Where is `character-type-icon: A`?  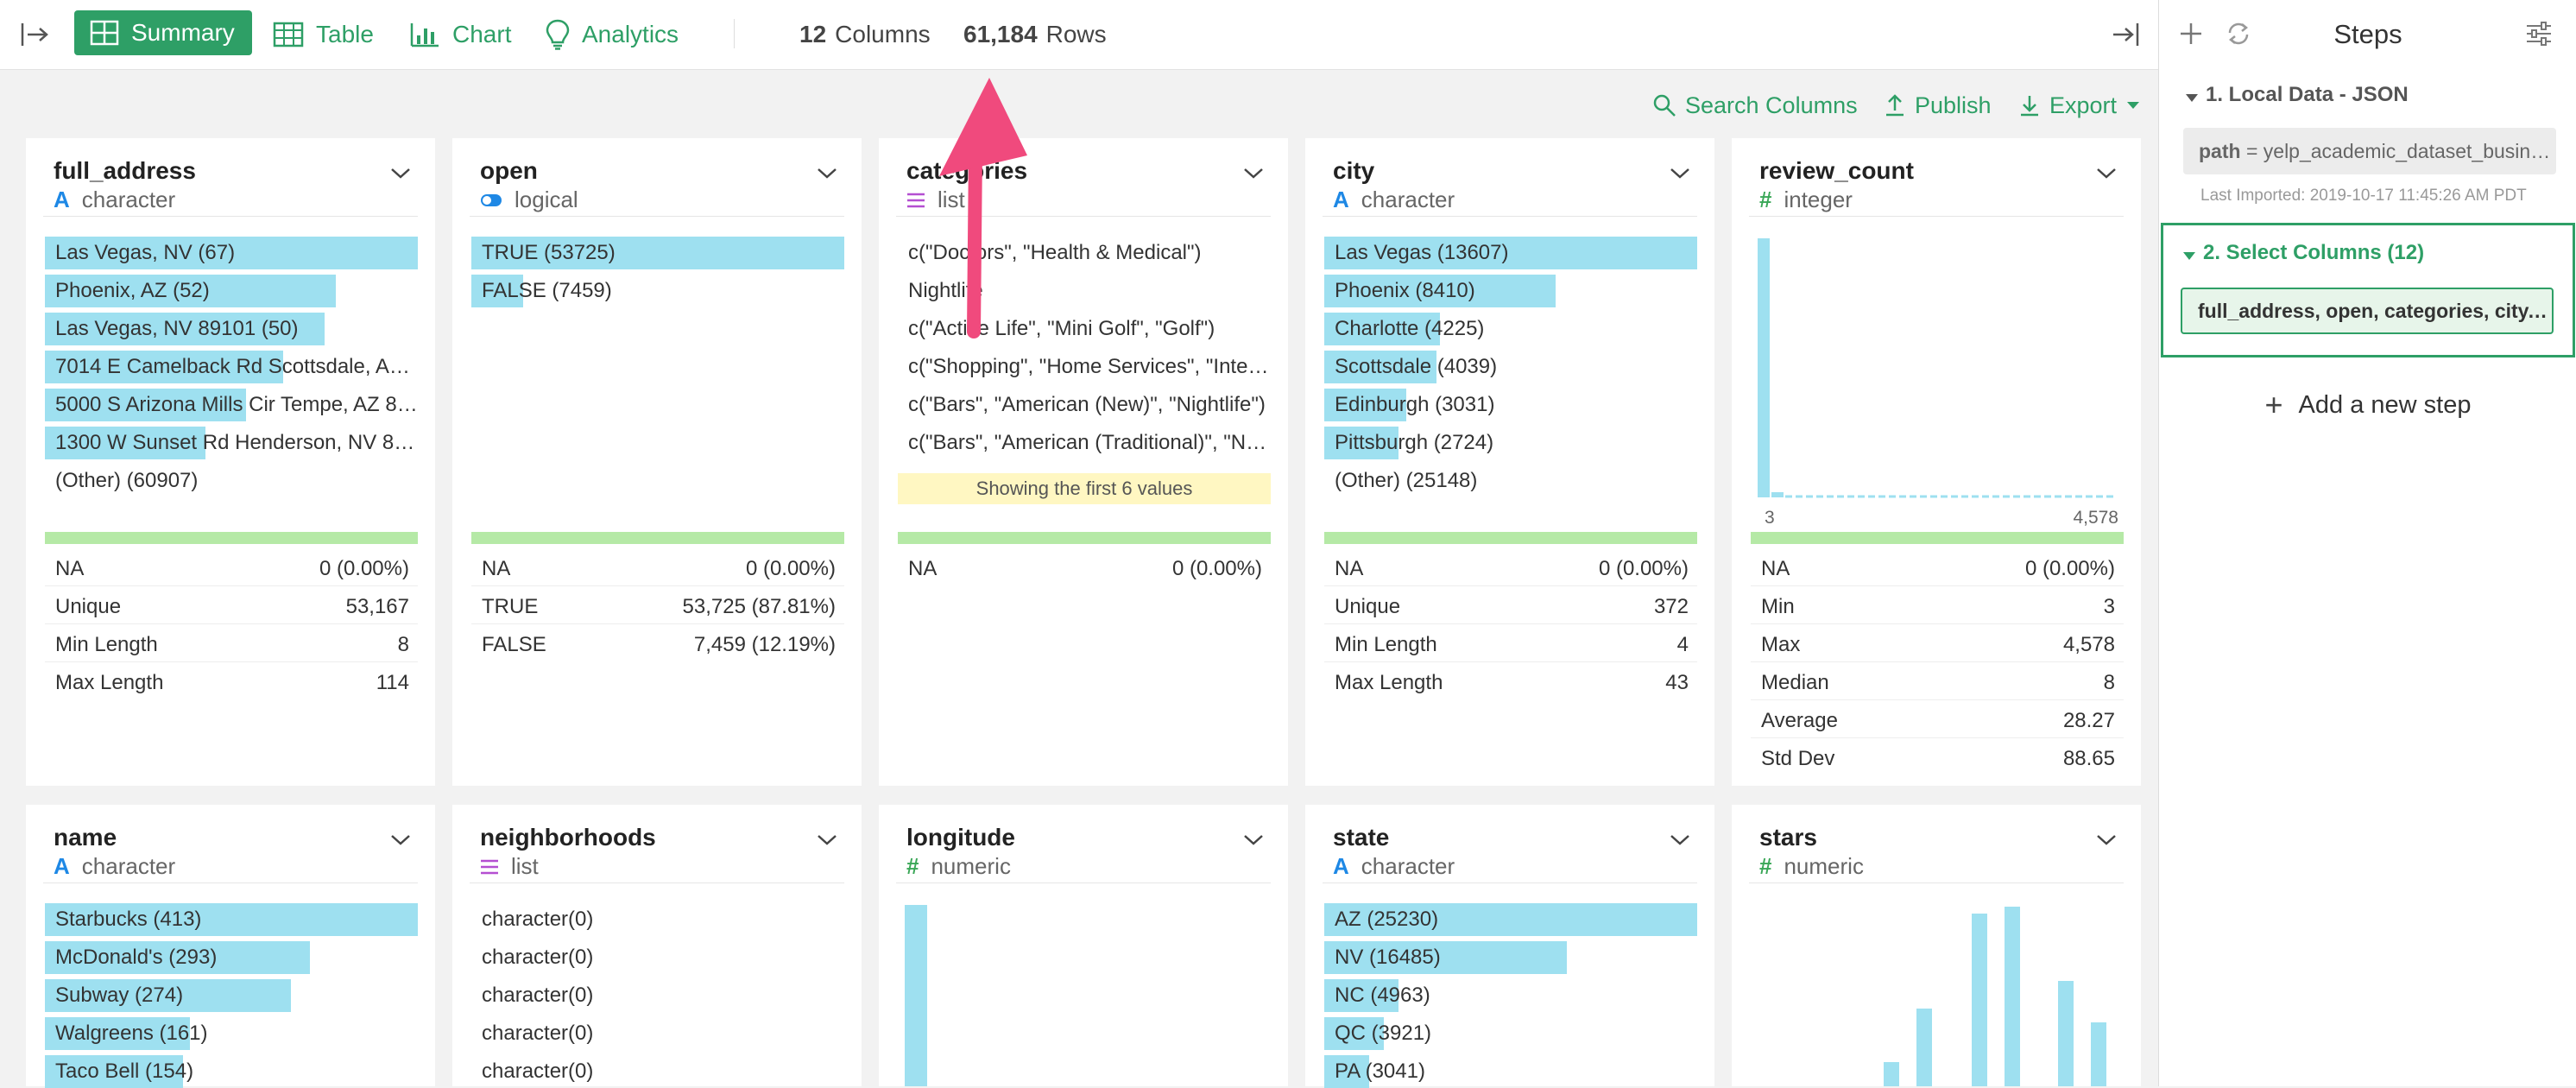 character-type-icon: A is located at coordinates (1341, 200).